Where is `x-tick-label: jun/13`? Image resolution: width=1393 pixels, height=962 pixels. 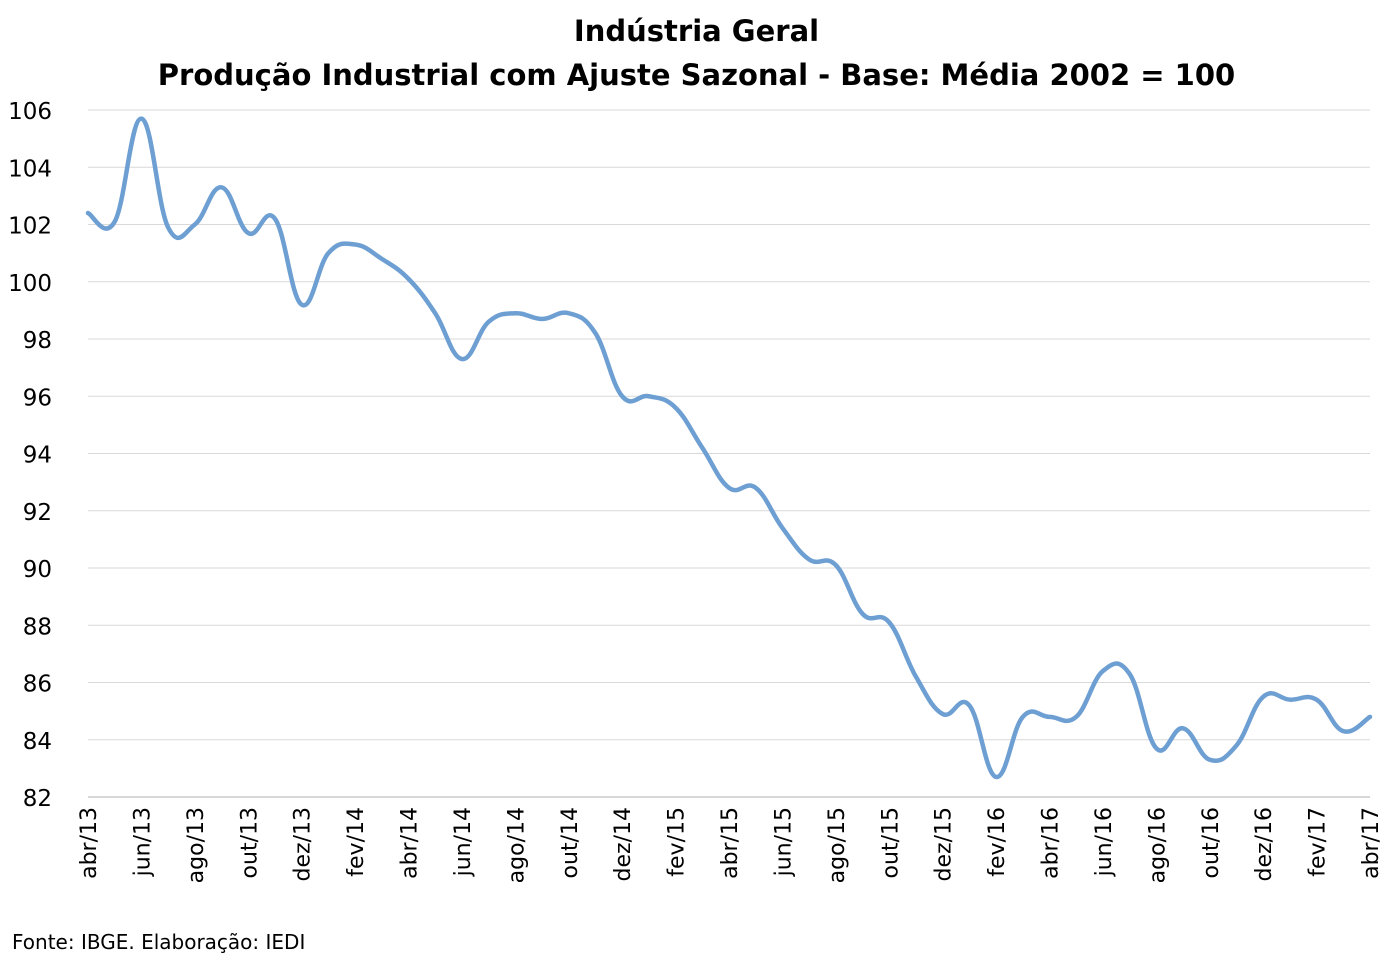 x-tick-label: jun/13 is located at coordinates (142, 842).